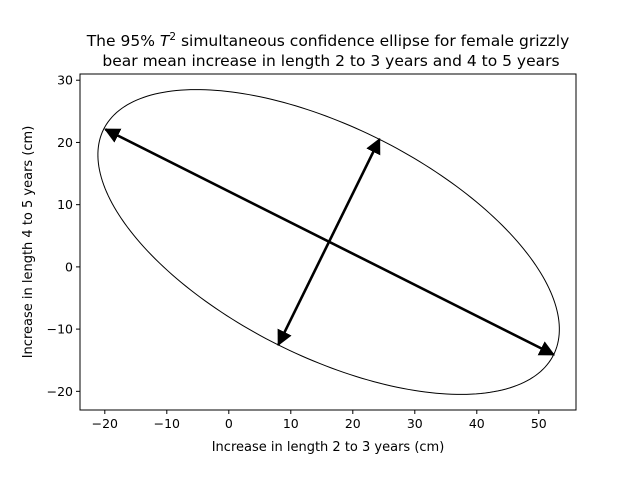 This screenshot has height=480, width=640. I want to click on y-tick-label: 10, so click(65, 204).